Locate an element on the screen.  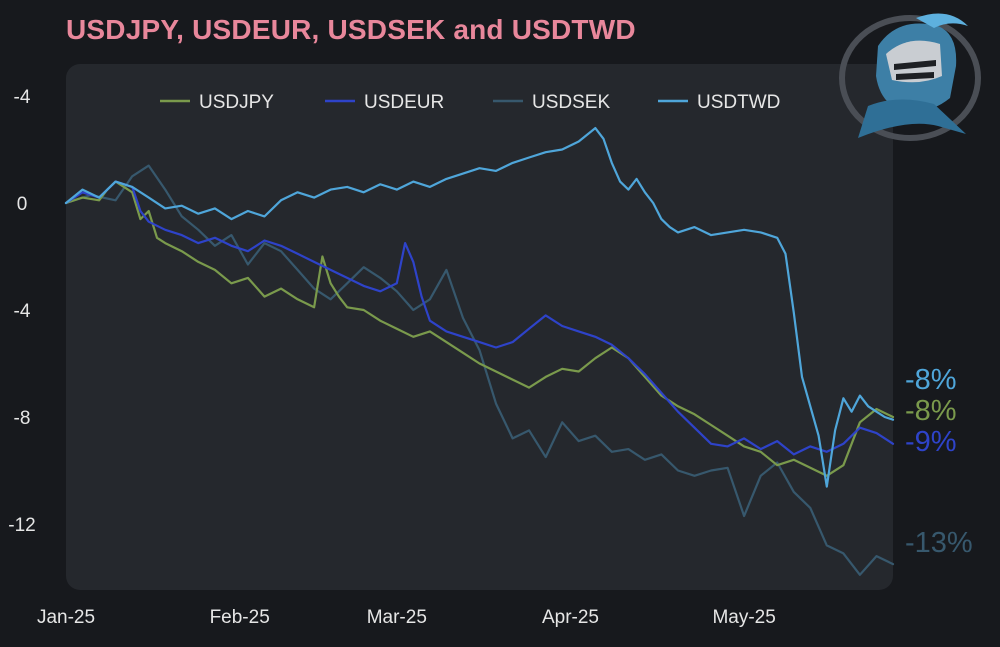
legend-label-usdeur: USDEUR is located at coordinates (404, 102).